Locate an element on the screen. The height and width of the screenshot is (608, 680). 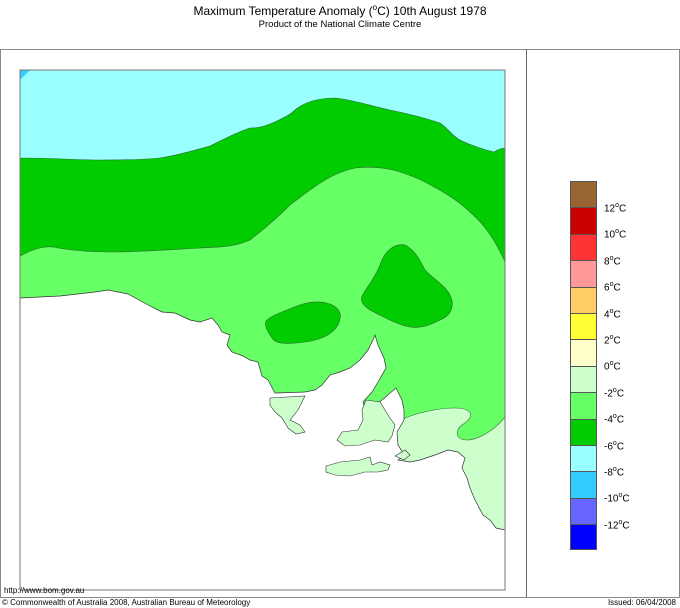
contour-blob-west is located at coordinates (303, 322).